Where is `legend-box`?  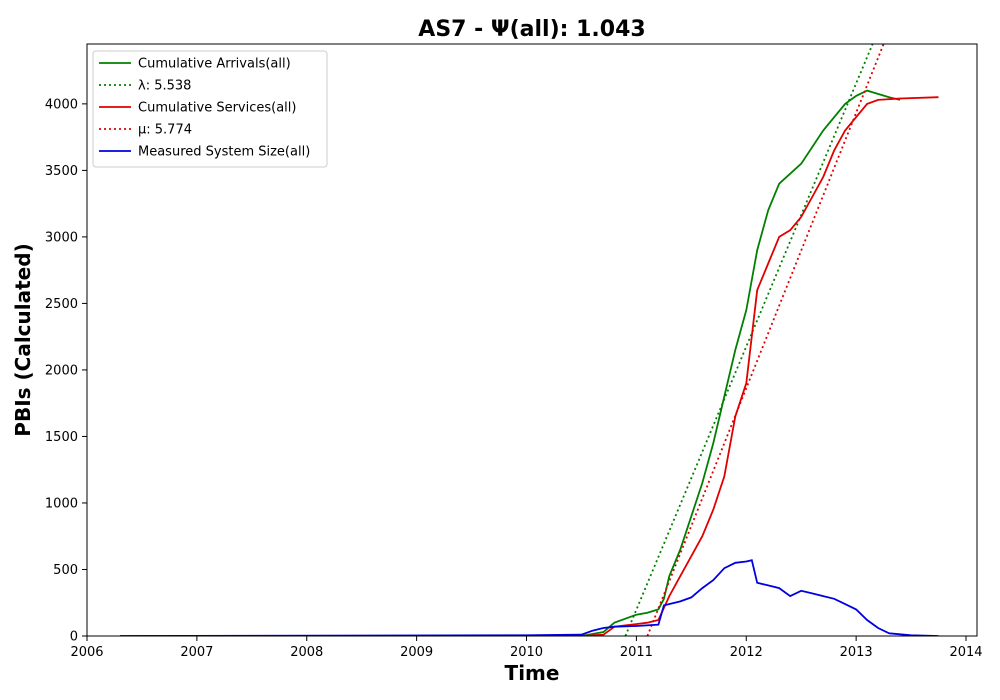
legend-box is located at coordinates (210, 109).